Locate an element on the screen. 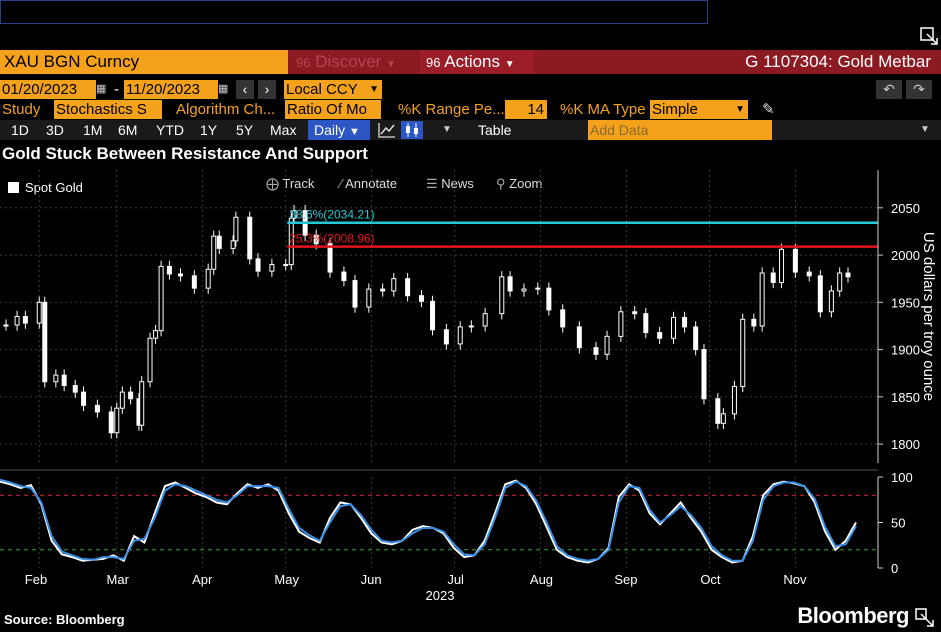  k-range-input: 14 is located at coordinates (526, 109).